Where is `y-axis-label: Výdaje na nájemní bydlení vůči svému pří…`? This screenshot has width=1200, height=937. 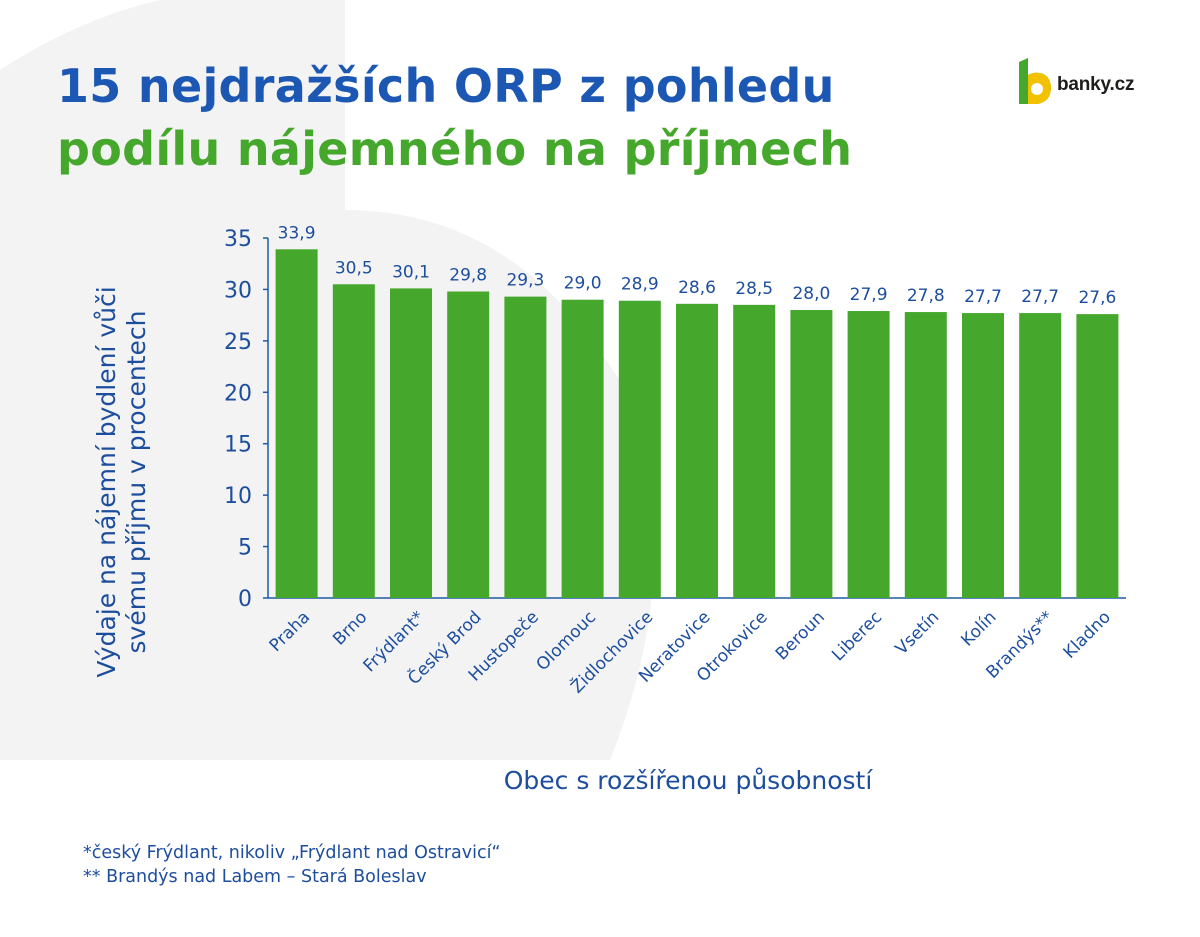 y-axis-label: Výdaje na nájemní bydlení vůči svému pří… is located at coordinates (121, 482).